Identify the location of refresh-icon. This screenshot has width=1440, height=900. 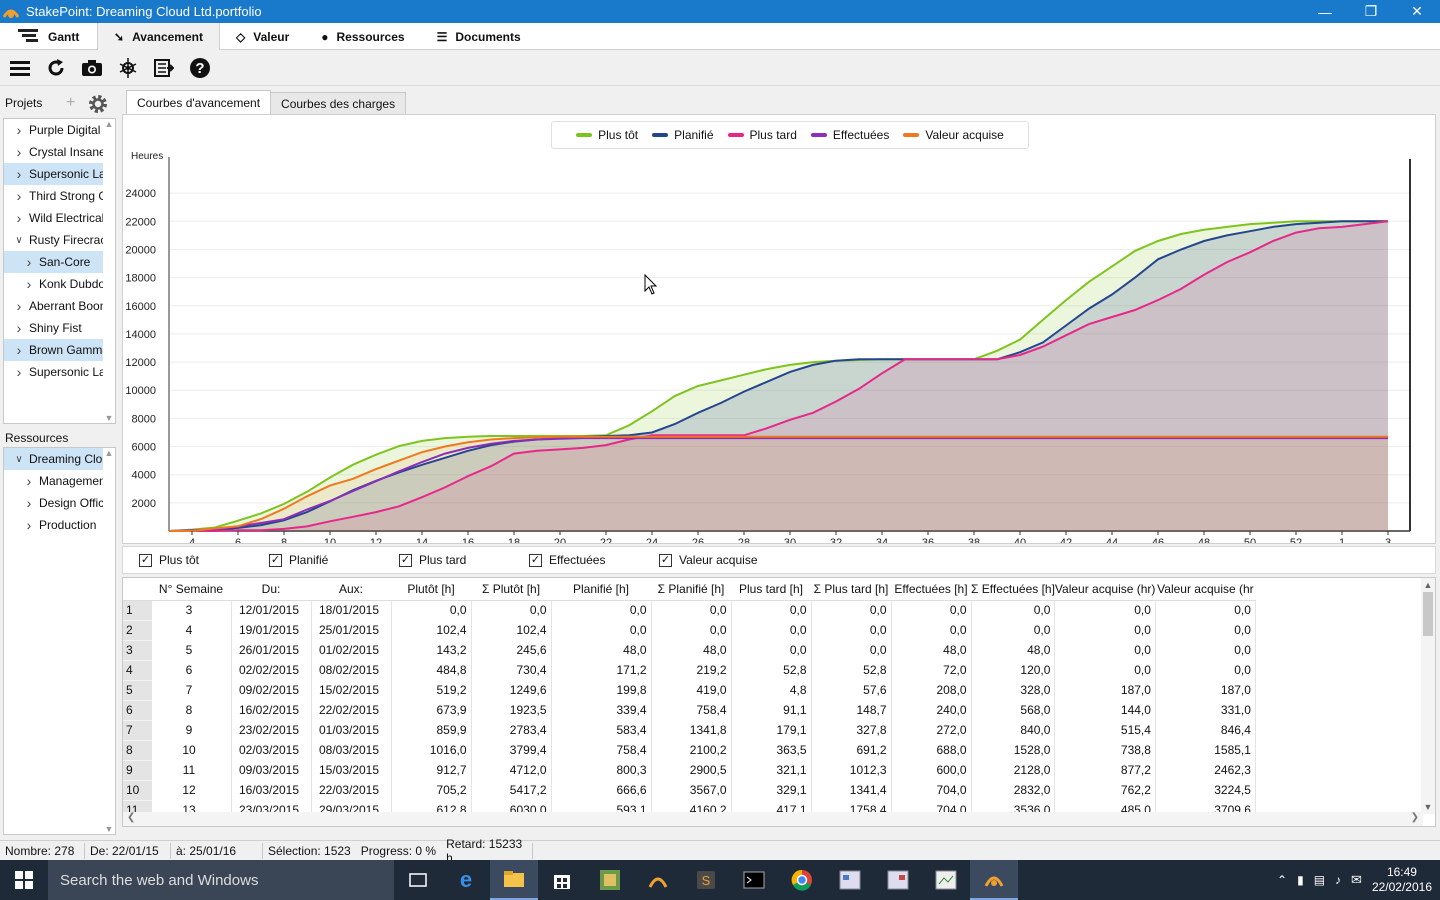
(56, 68).